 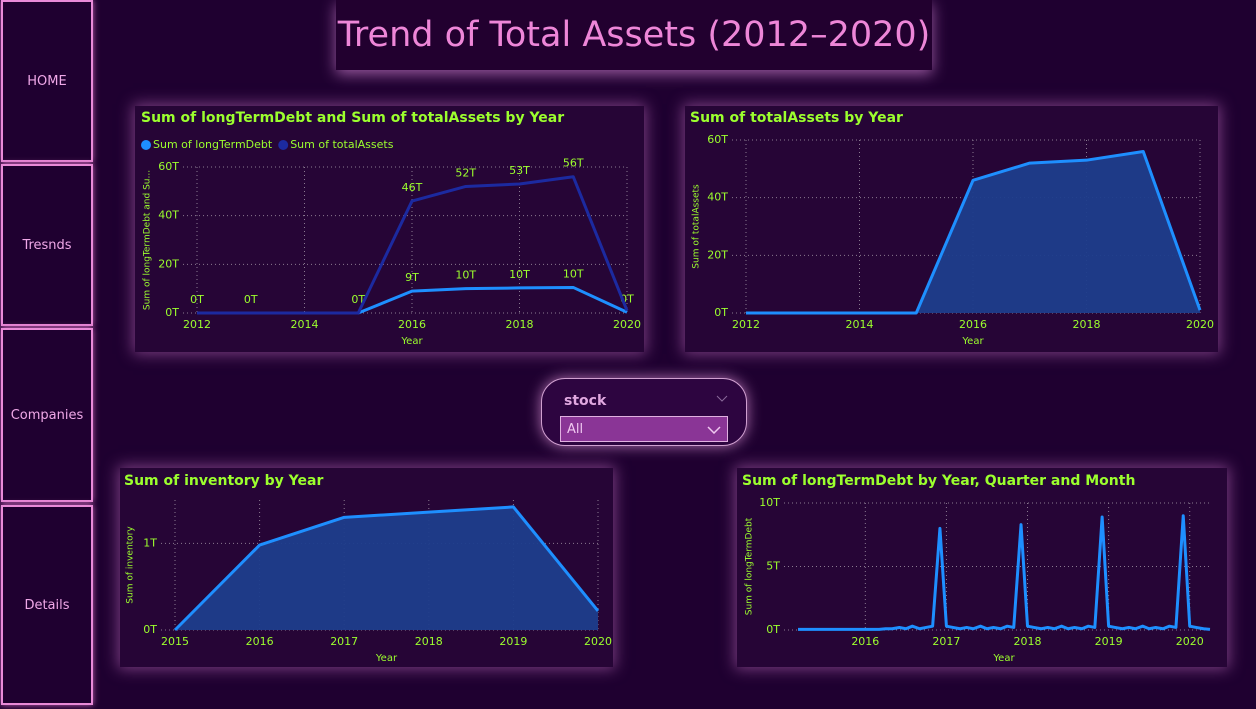 I want to click on nav-button: HOME, so click(x=47, y=81).